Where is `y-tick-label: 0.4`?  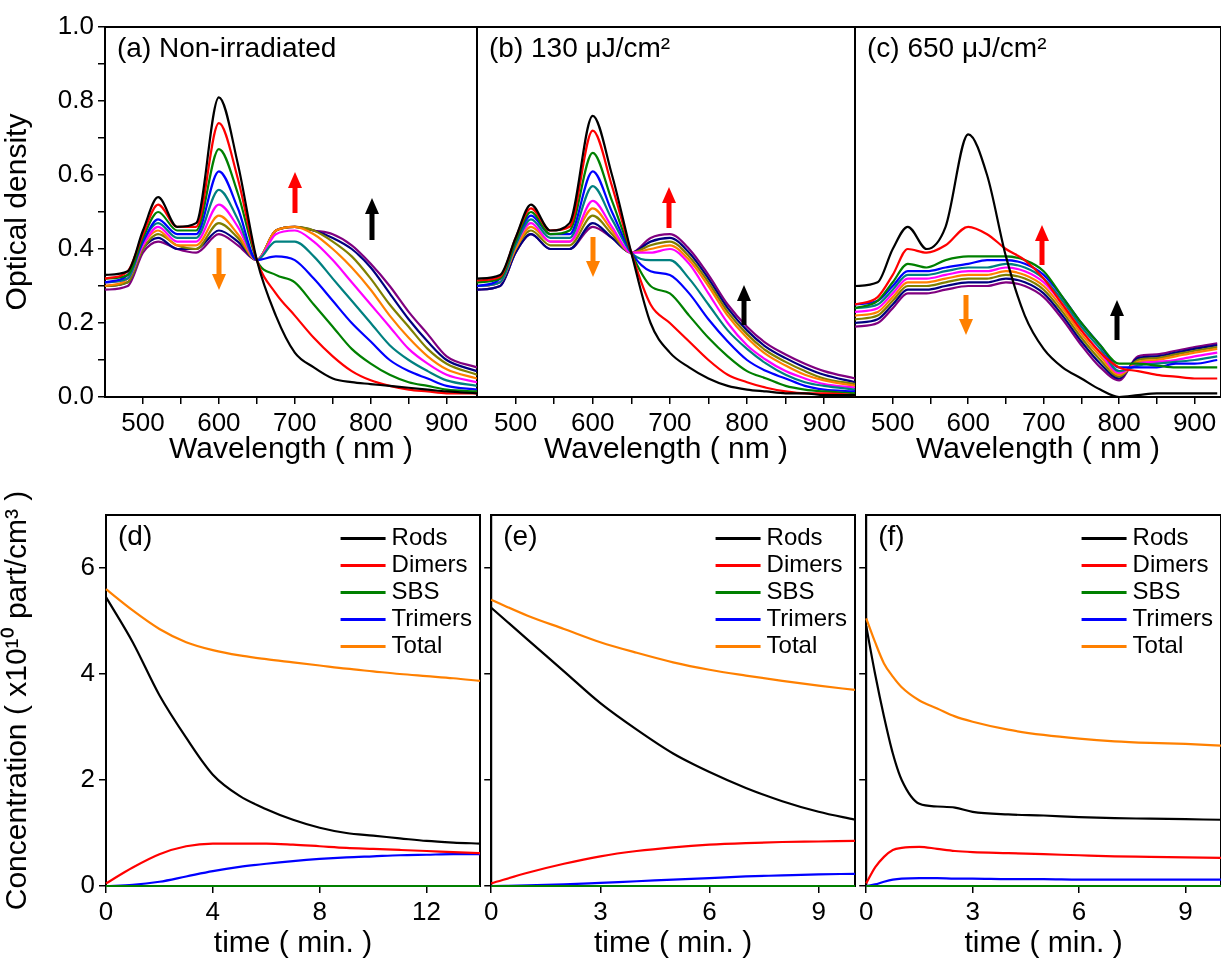
y-tick-label: 0.4 is located at coordinates (75, 247).